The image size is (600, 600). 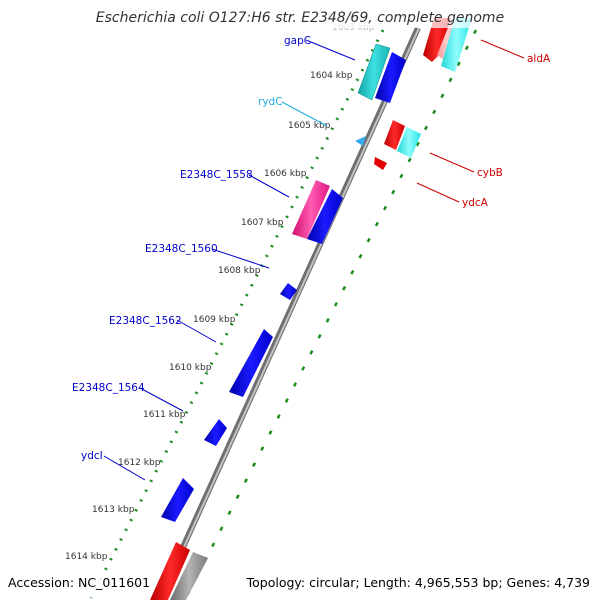 What do you see at coordinates (239, 271) in the screenshot?
I see `kbp-label: 1608 kbp` at bounding box center [239, 271].